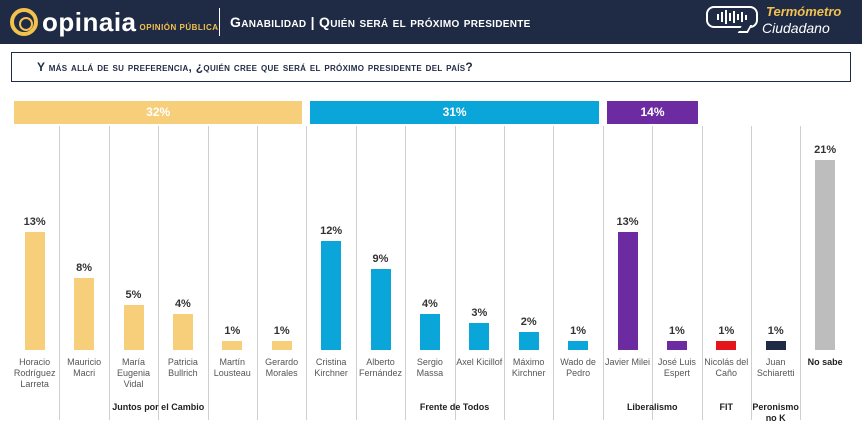  I want to click on category-label: Javier Milei, so click(627, 362).